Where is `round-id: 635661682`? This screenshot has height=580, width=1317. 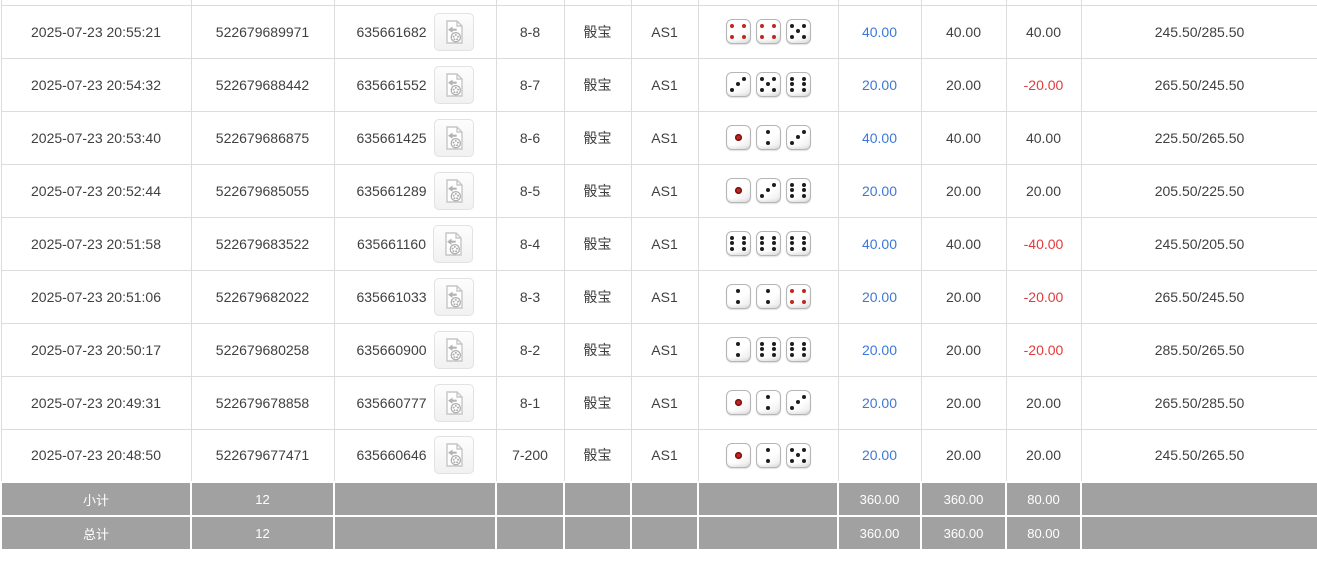
round-id: 635661682 is located at coordinates (391, 31).